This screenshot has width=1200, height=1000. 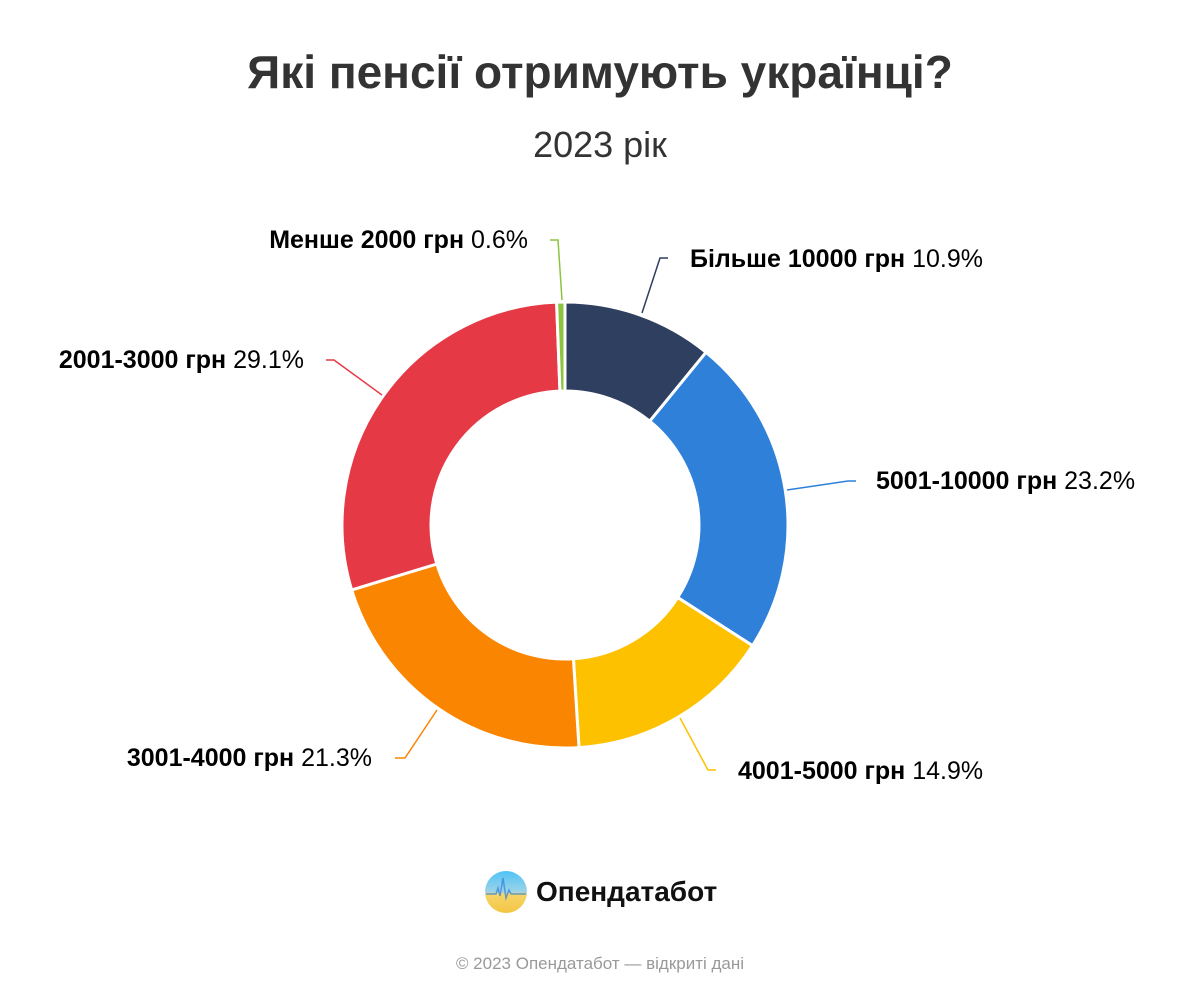 I want to click on data-label-1: 5001-10000 грн 23.2%, so click(x=1005, y=481).